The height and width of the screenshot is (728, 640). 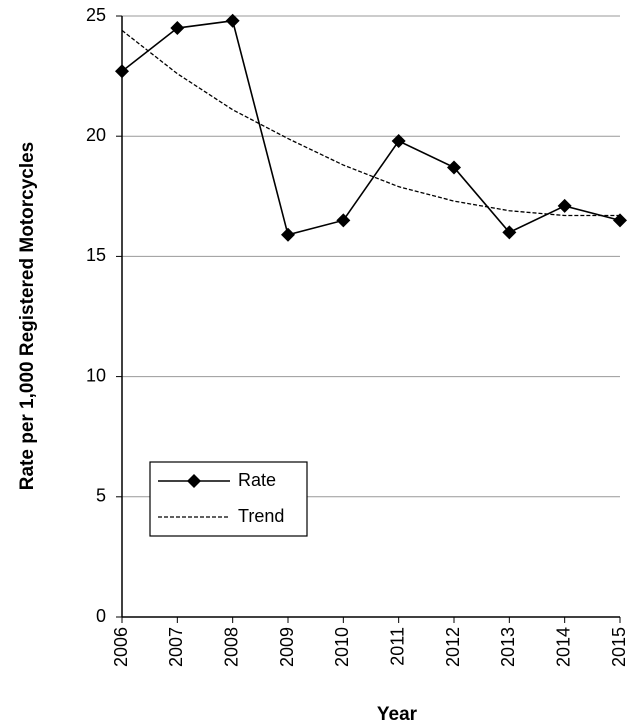 What do you see at coordinates (101, 496) in the screenshot?
I see `y-tick-label: 5` at bounding box center [101, 496].